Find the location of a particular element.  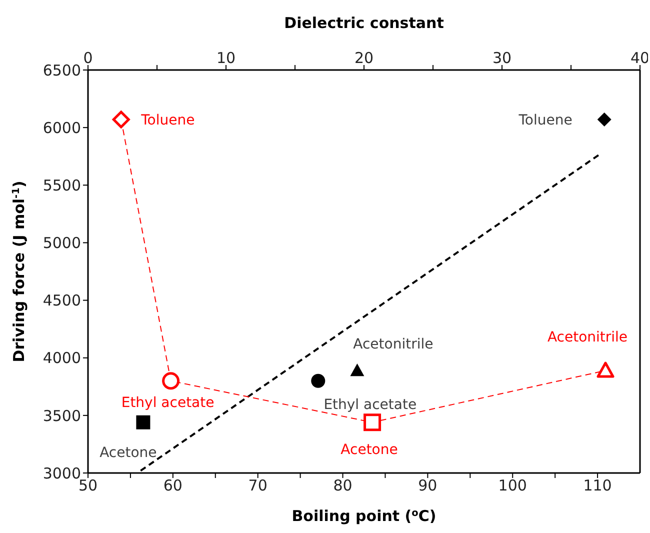

x-tick-label: 70 is located at coordinates (258, 485).